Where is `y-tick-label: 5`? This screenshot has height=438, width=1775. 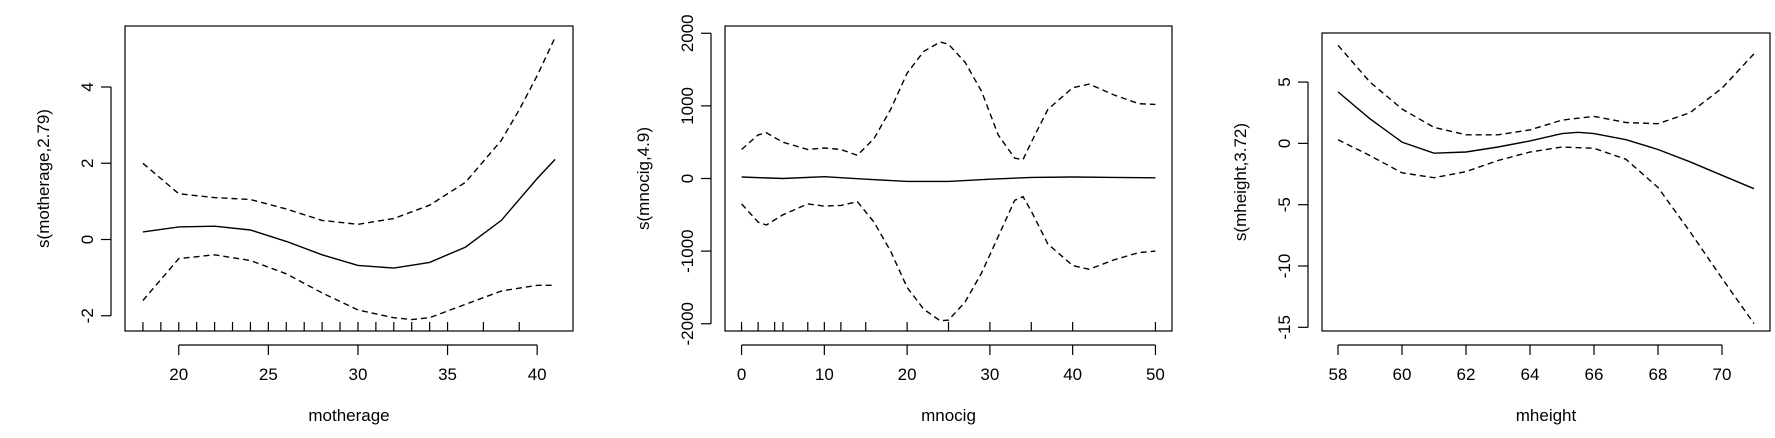 y-tick-label: 5 is located at coordinates (1284, 81).